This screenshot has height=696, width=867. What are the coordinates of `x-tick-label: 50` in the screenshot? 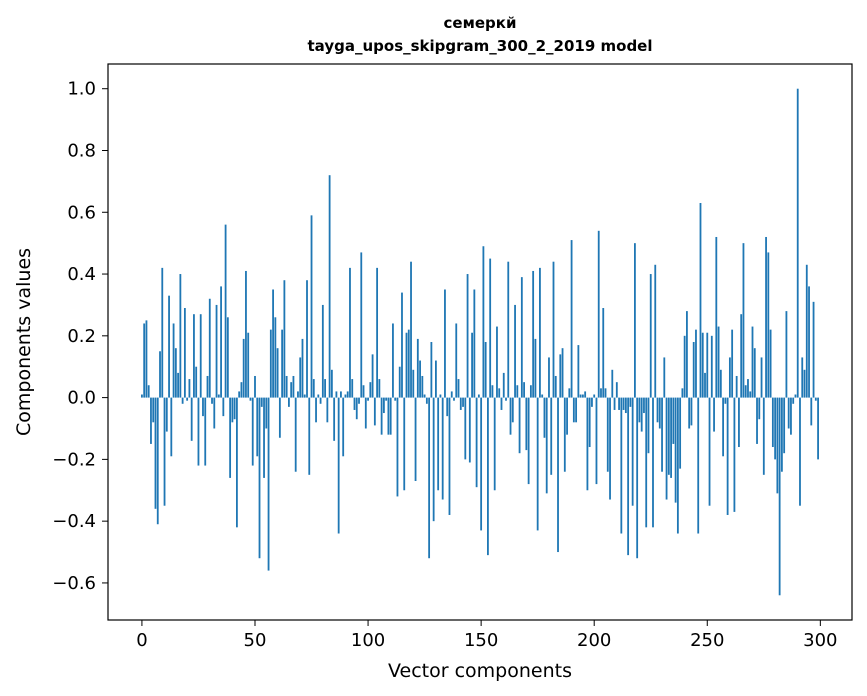 It's located at (255, 640).